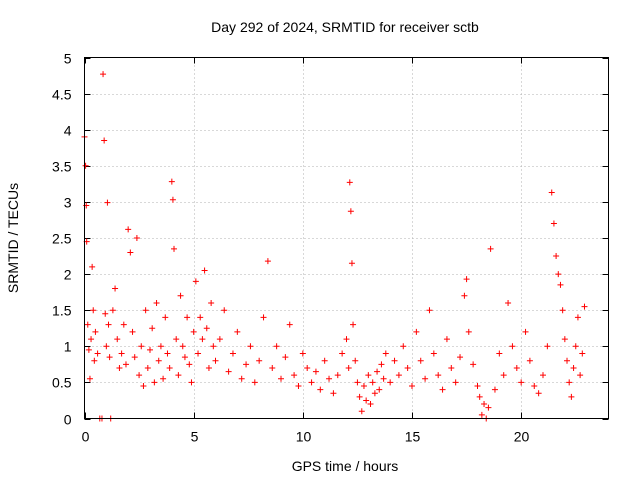  I want to click on y-tick-label: 0, so click(68, 420).